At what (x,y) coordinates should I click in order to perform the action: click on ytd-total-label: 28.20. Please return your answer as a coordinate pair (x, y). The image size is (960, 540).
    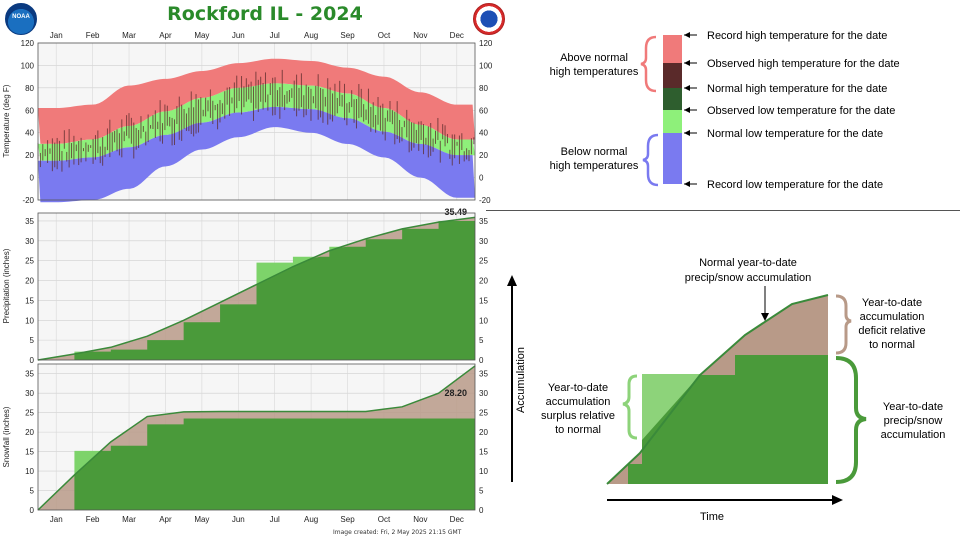
    Looking at the image, I should click on (455, 393).